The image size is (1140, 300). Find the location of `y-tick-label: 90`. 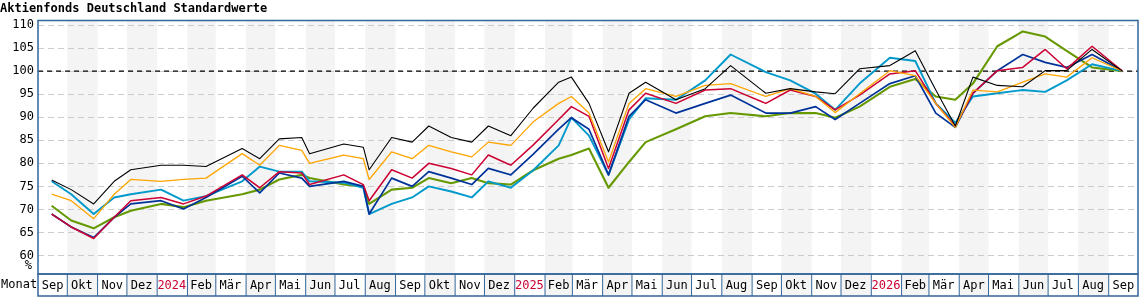

y-tick-label: 90 is located at coordinates (26, 116).